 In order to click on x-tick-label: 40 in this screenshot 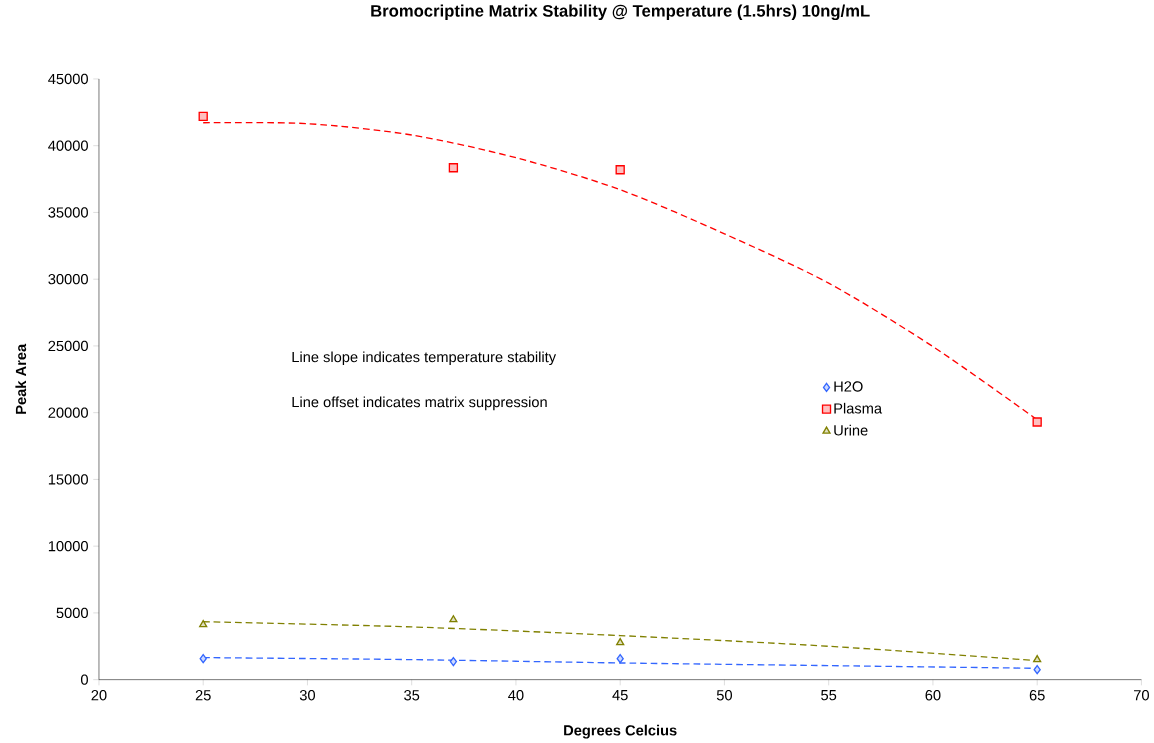, I will do `click(516, 695)`.